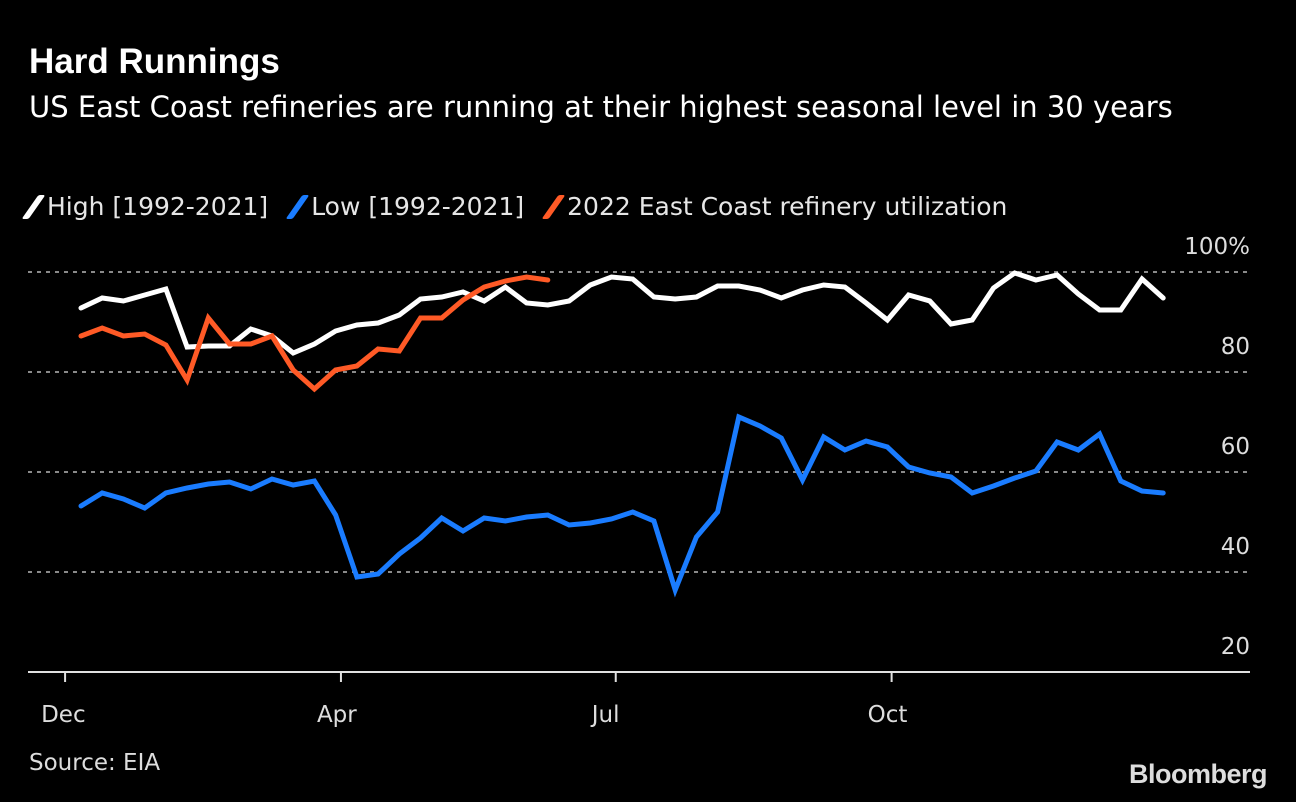 This screenshot has height=802, width=1296. Describe the element at coordinates (622, 313) in the screenshot. I see `series-line-high` at that location.